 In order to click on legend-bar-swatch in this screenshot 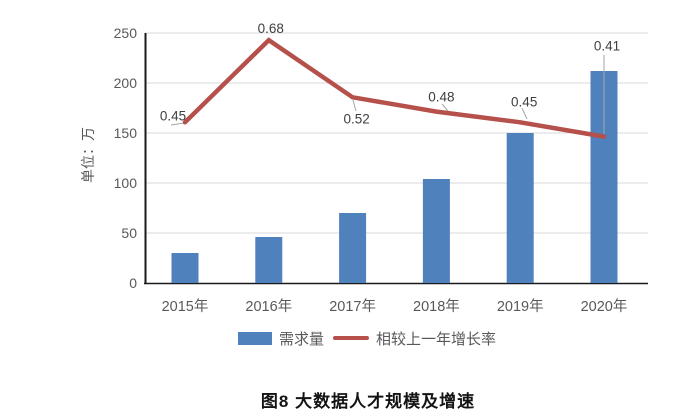, I will do `click(255, 338)`.